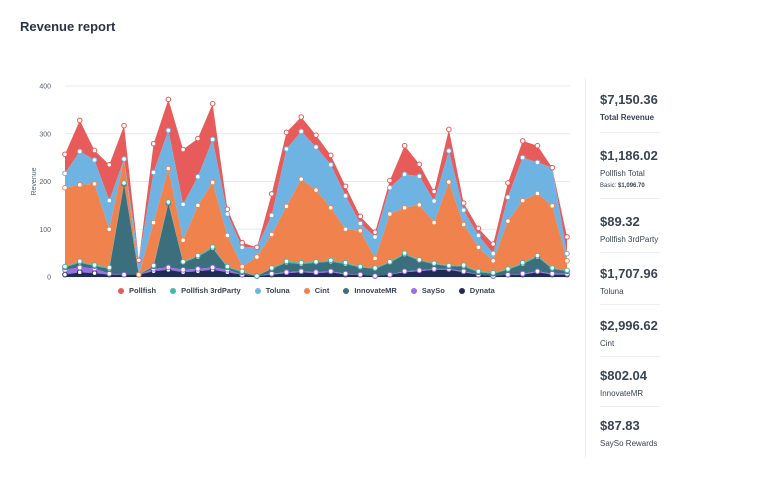 The image size is (760, 496). Describe the element at coordinates (45, 182) in the screenshot. I see `y-tick-label: 200` at that location.